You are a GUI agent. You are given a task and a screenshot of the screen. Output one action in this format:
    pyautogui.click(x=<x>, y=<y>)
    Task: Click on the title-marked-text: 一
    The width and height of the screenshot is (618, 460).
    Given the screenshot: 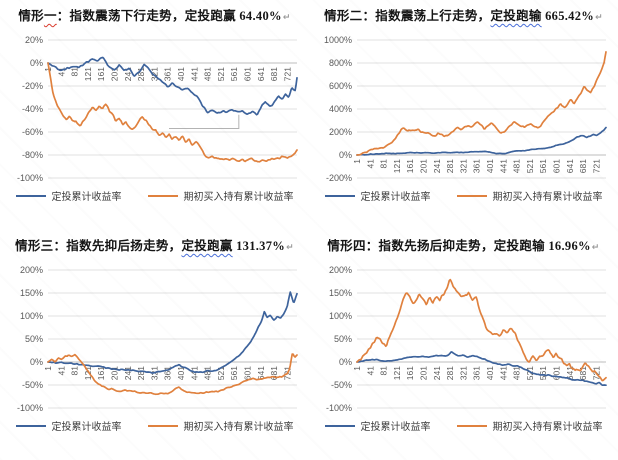 What is the action you would take?
    pyautogui.click(x=50, y=16)
    